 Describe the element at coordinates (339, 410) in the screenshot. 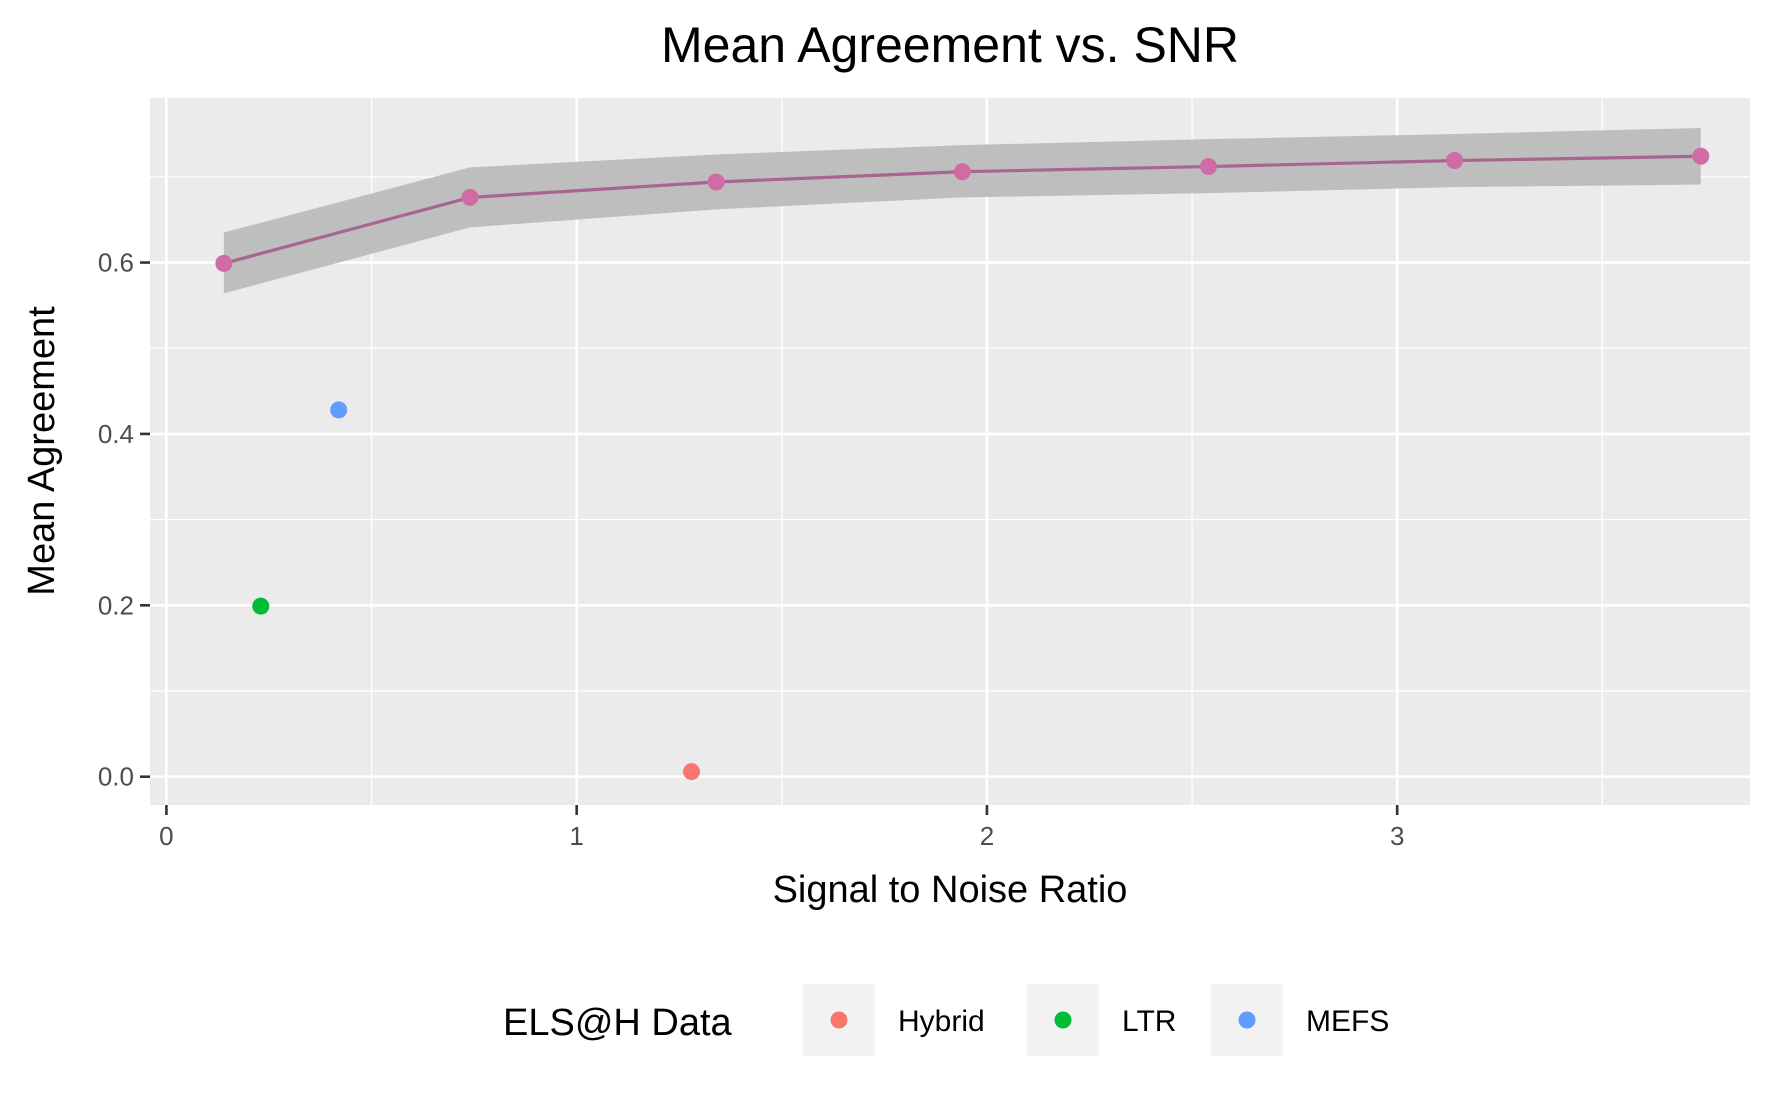

I see `data-point-mefs` at that location.